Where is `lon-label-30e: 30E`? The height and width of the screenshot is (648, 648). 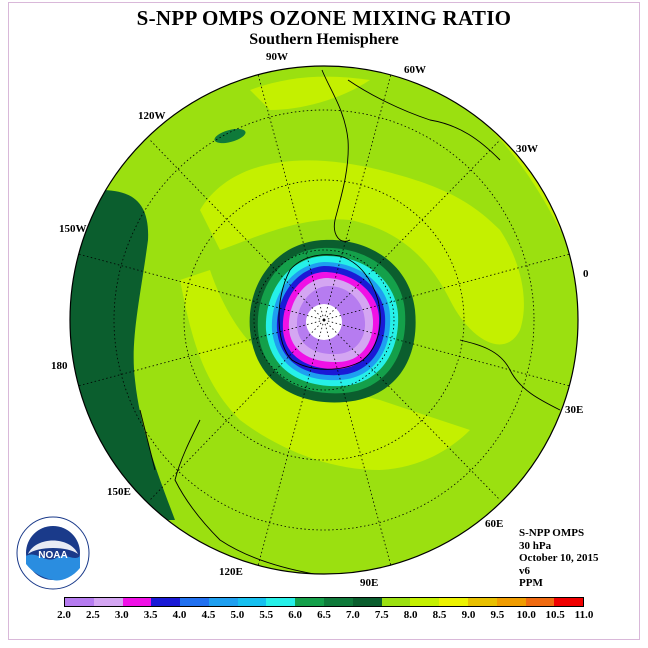 lon-label-30e: 30E is located at coordinates (574, 410).